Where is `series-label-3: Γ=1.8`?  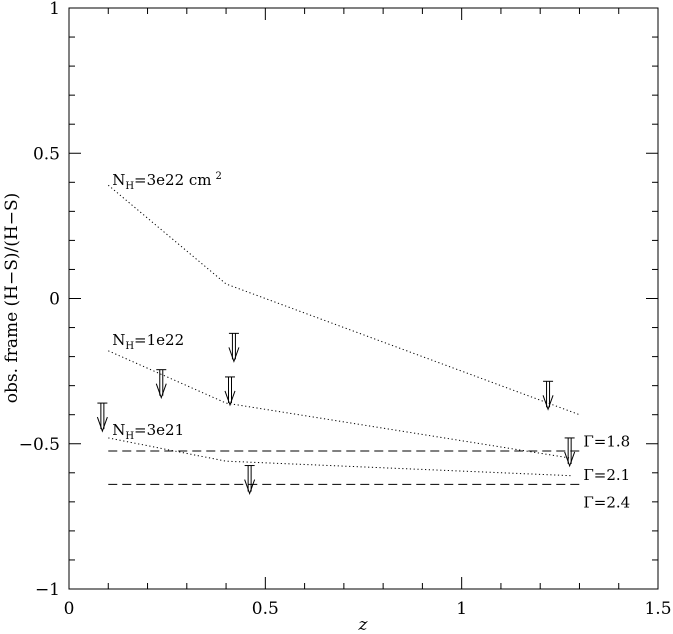
series-label-3: Γ=1.8 is located at coordinates (606, 442).